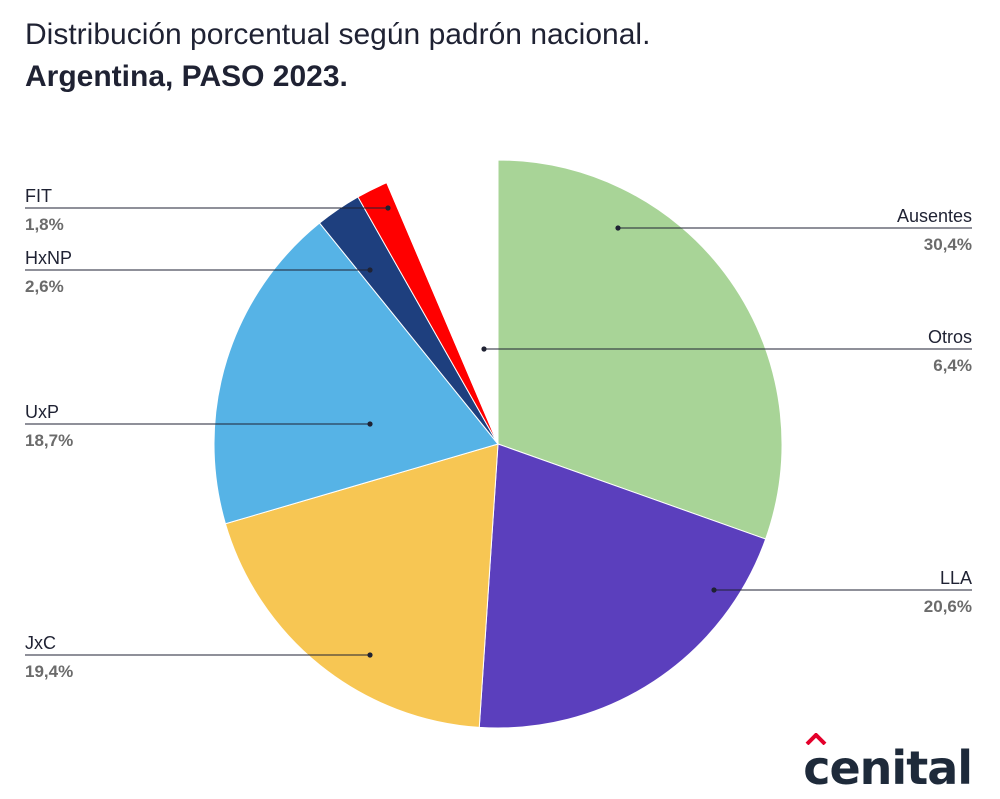 This screenshot has width=1000, height=799. What do you see at coordinates (714, 590) in the screenshot?
I see `leader-dot-lla` at bounding box center [714, 590].